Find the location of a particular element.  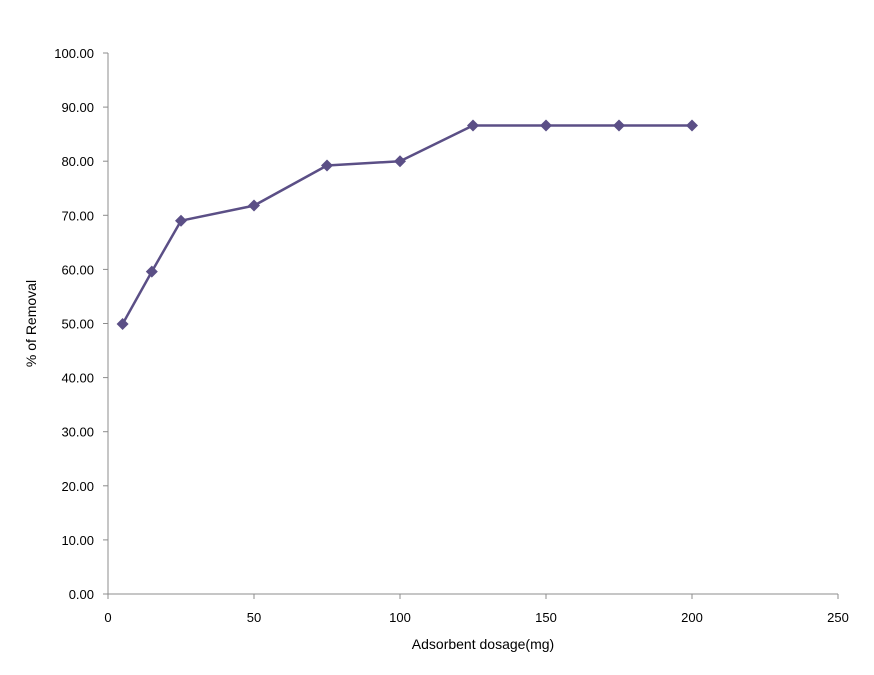

x-tick-label: 250 is located at coordinates (838, 617).